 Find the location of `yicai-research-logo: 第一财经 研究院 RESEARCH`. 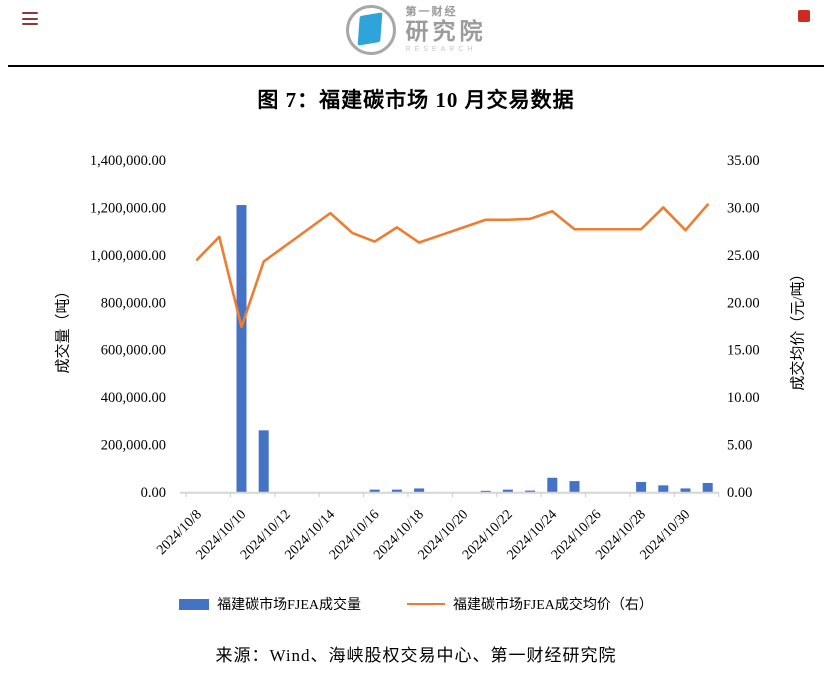

yicai-research-logo: 第一财经 研究院 RESEARCH is located at coordinates (416, 30).